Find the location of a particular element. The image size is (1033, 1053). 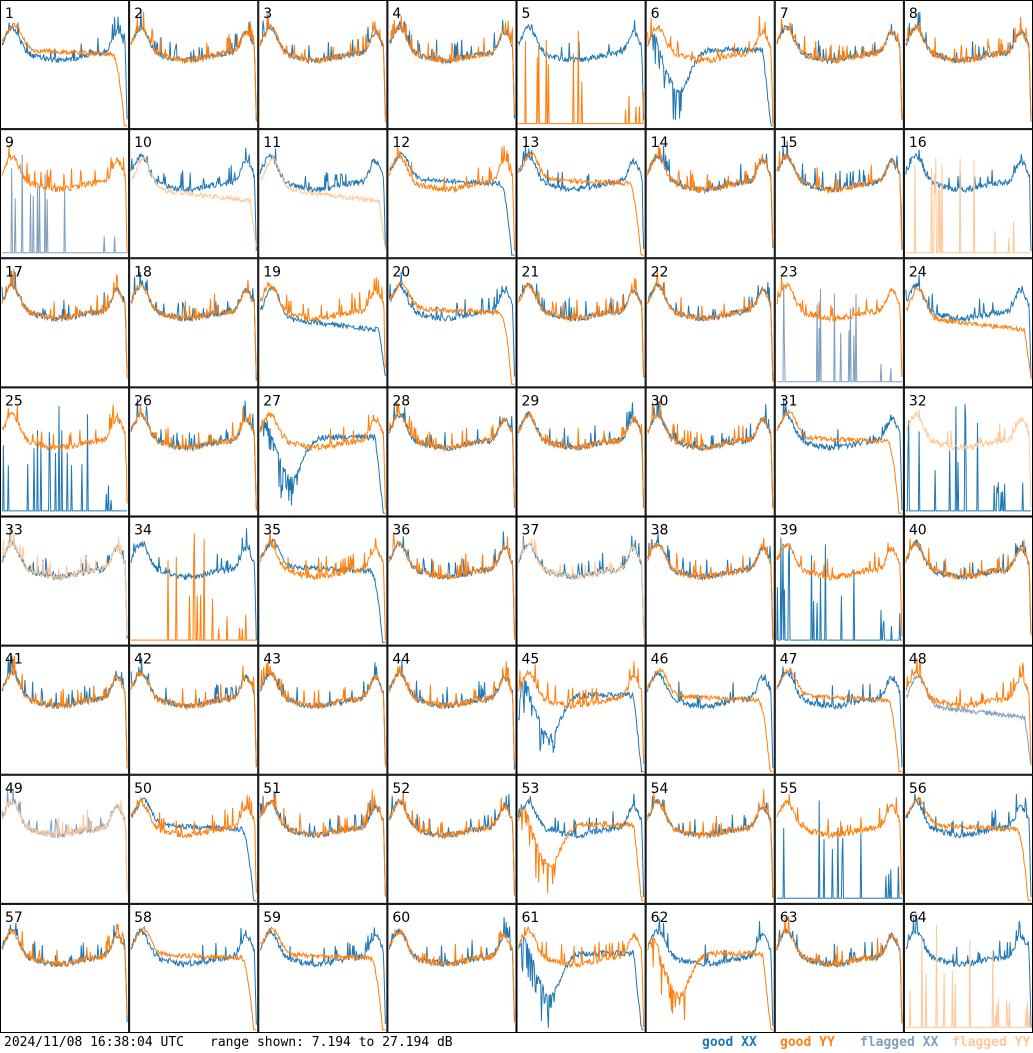

panel-31: 31 is located at coordinates (839, 452).